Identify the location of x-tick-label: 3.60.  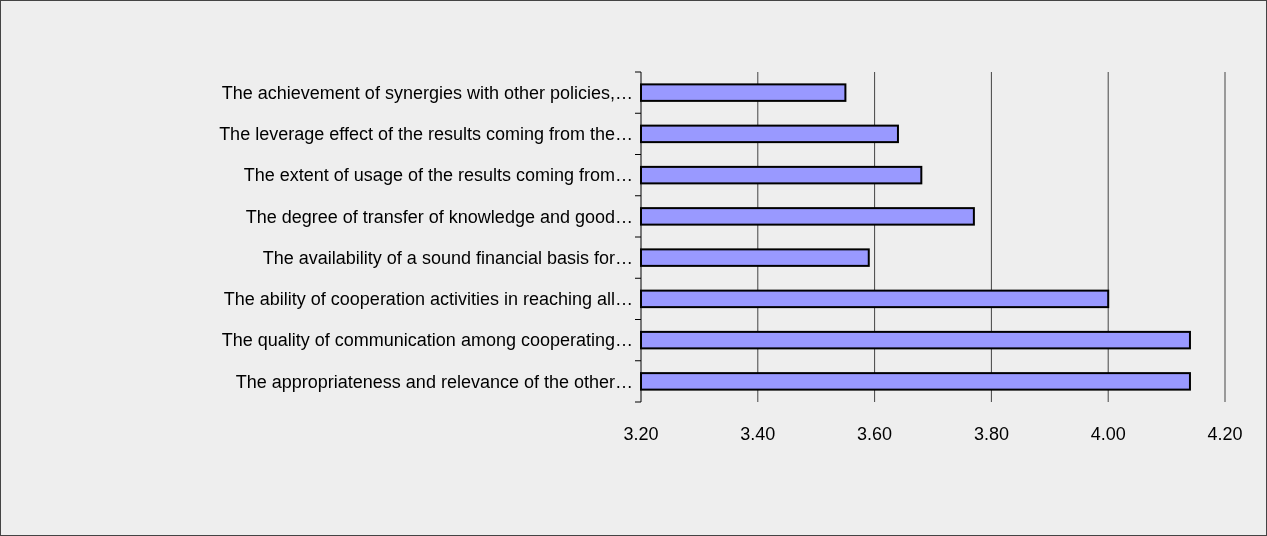
(875, 434).